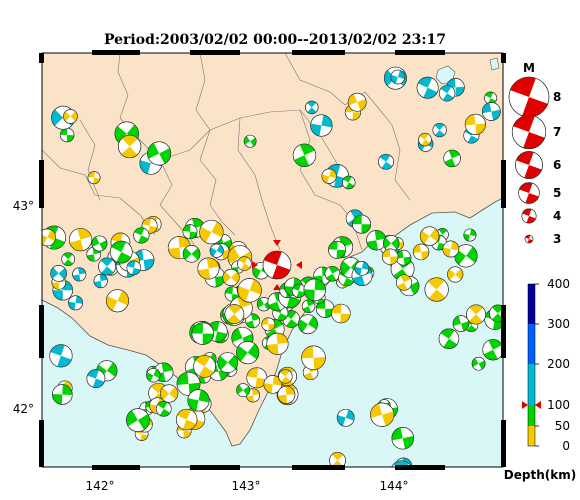 Image resolution: width=580 pixels, height=500 pixels. What do you see at coordinates (540, 475) in the screenshot?
I see `depth-colorbar-label: Depth(km)` at bounding box center [540, 475].